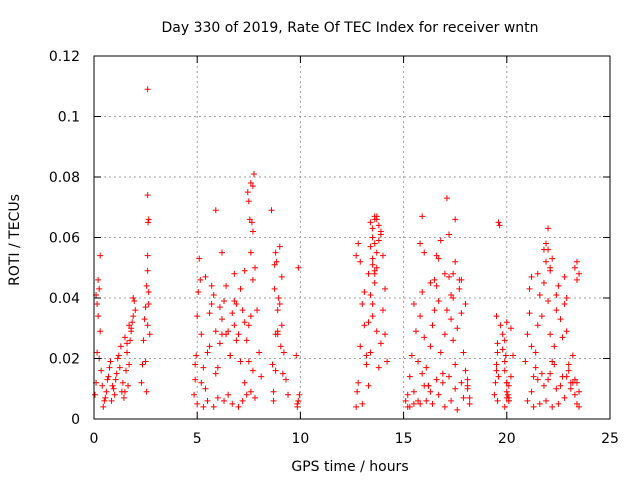  What do you see at coordinates (349, 467) in the screenshot?
I see `x-axis-label: GPS time / hours` at bounding box center [349, 467].